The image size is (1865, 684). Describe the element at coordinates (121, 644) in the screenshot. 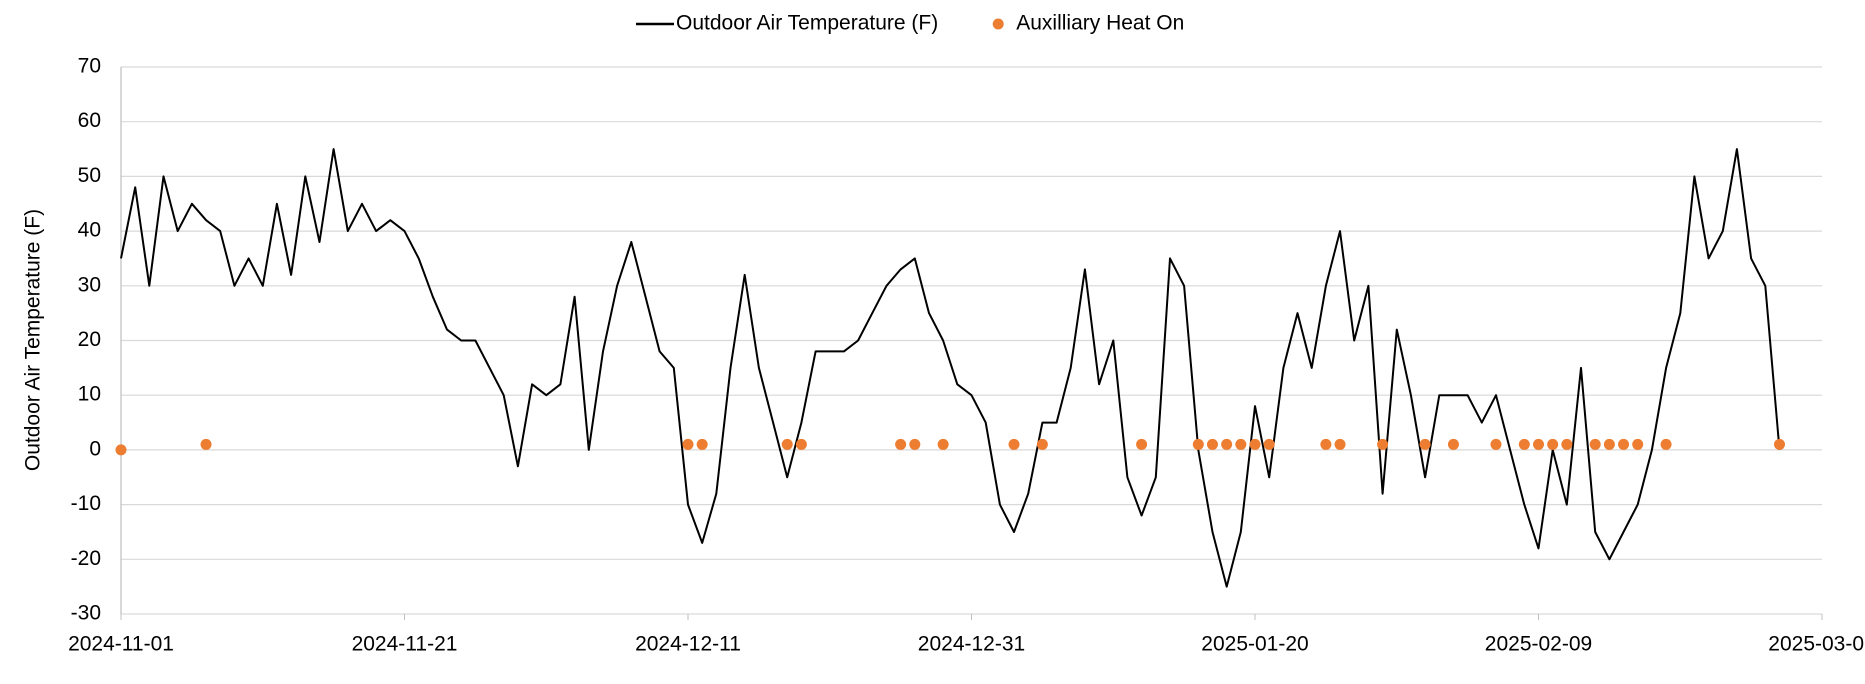

I see `x-tick-label: 2024-11-01` at that location.